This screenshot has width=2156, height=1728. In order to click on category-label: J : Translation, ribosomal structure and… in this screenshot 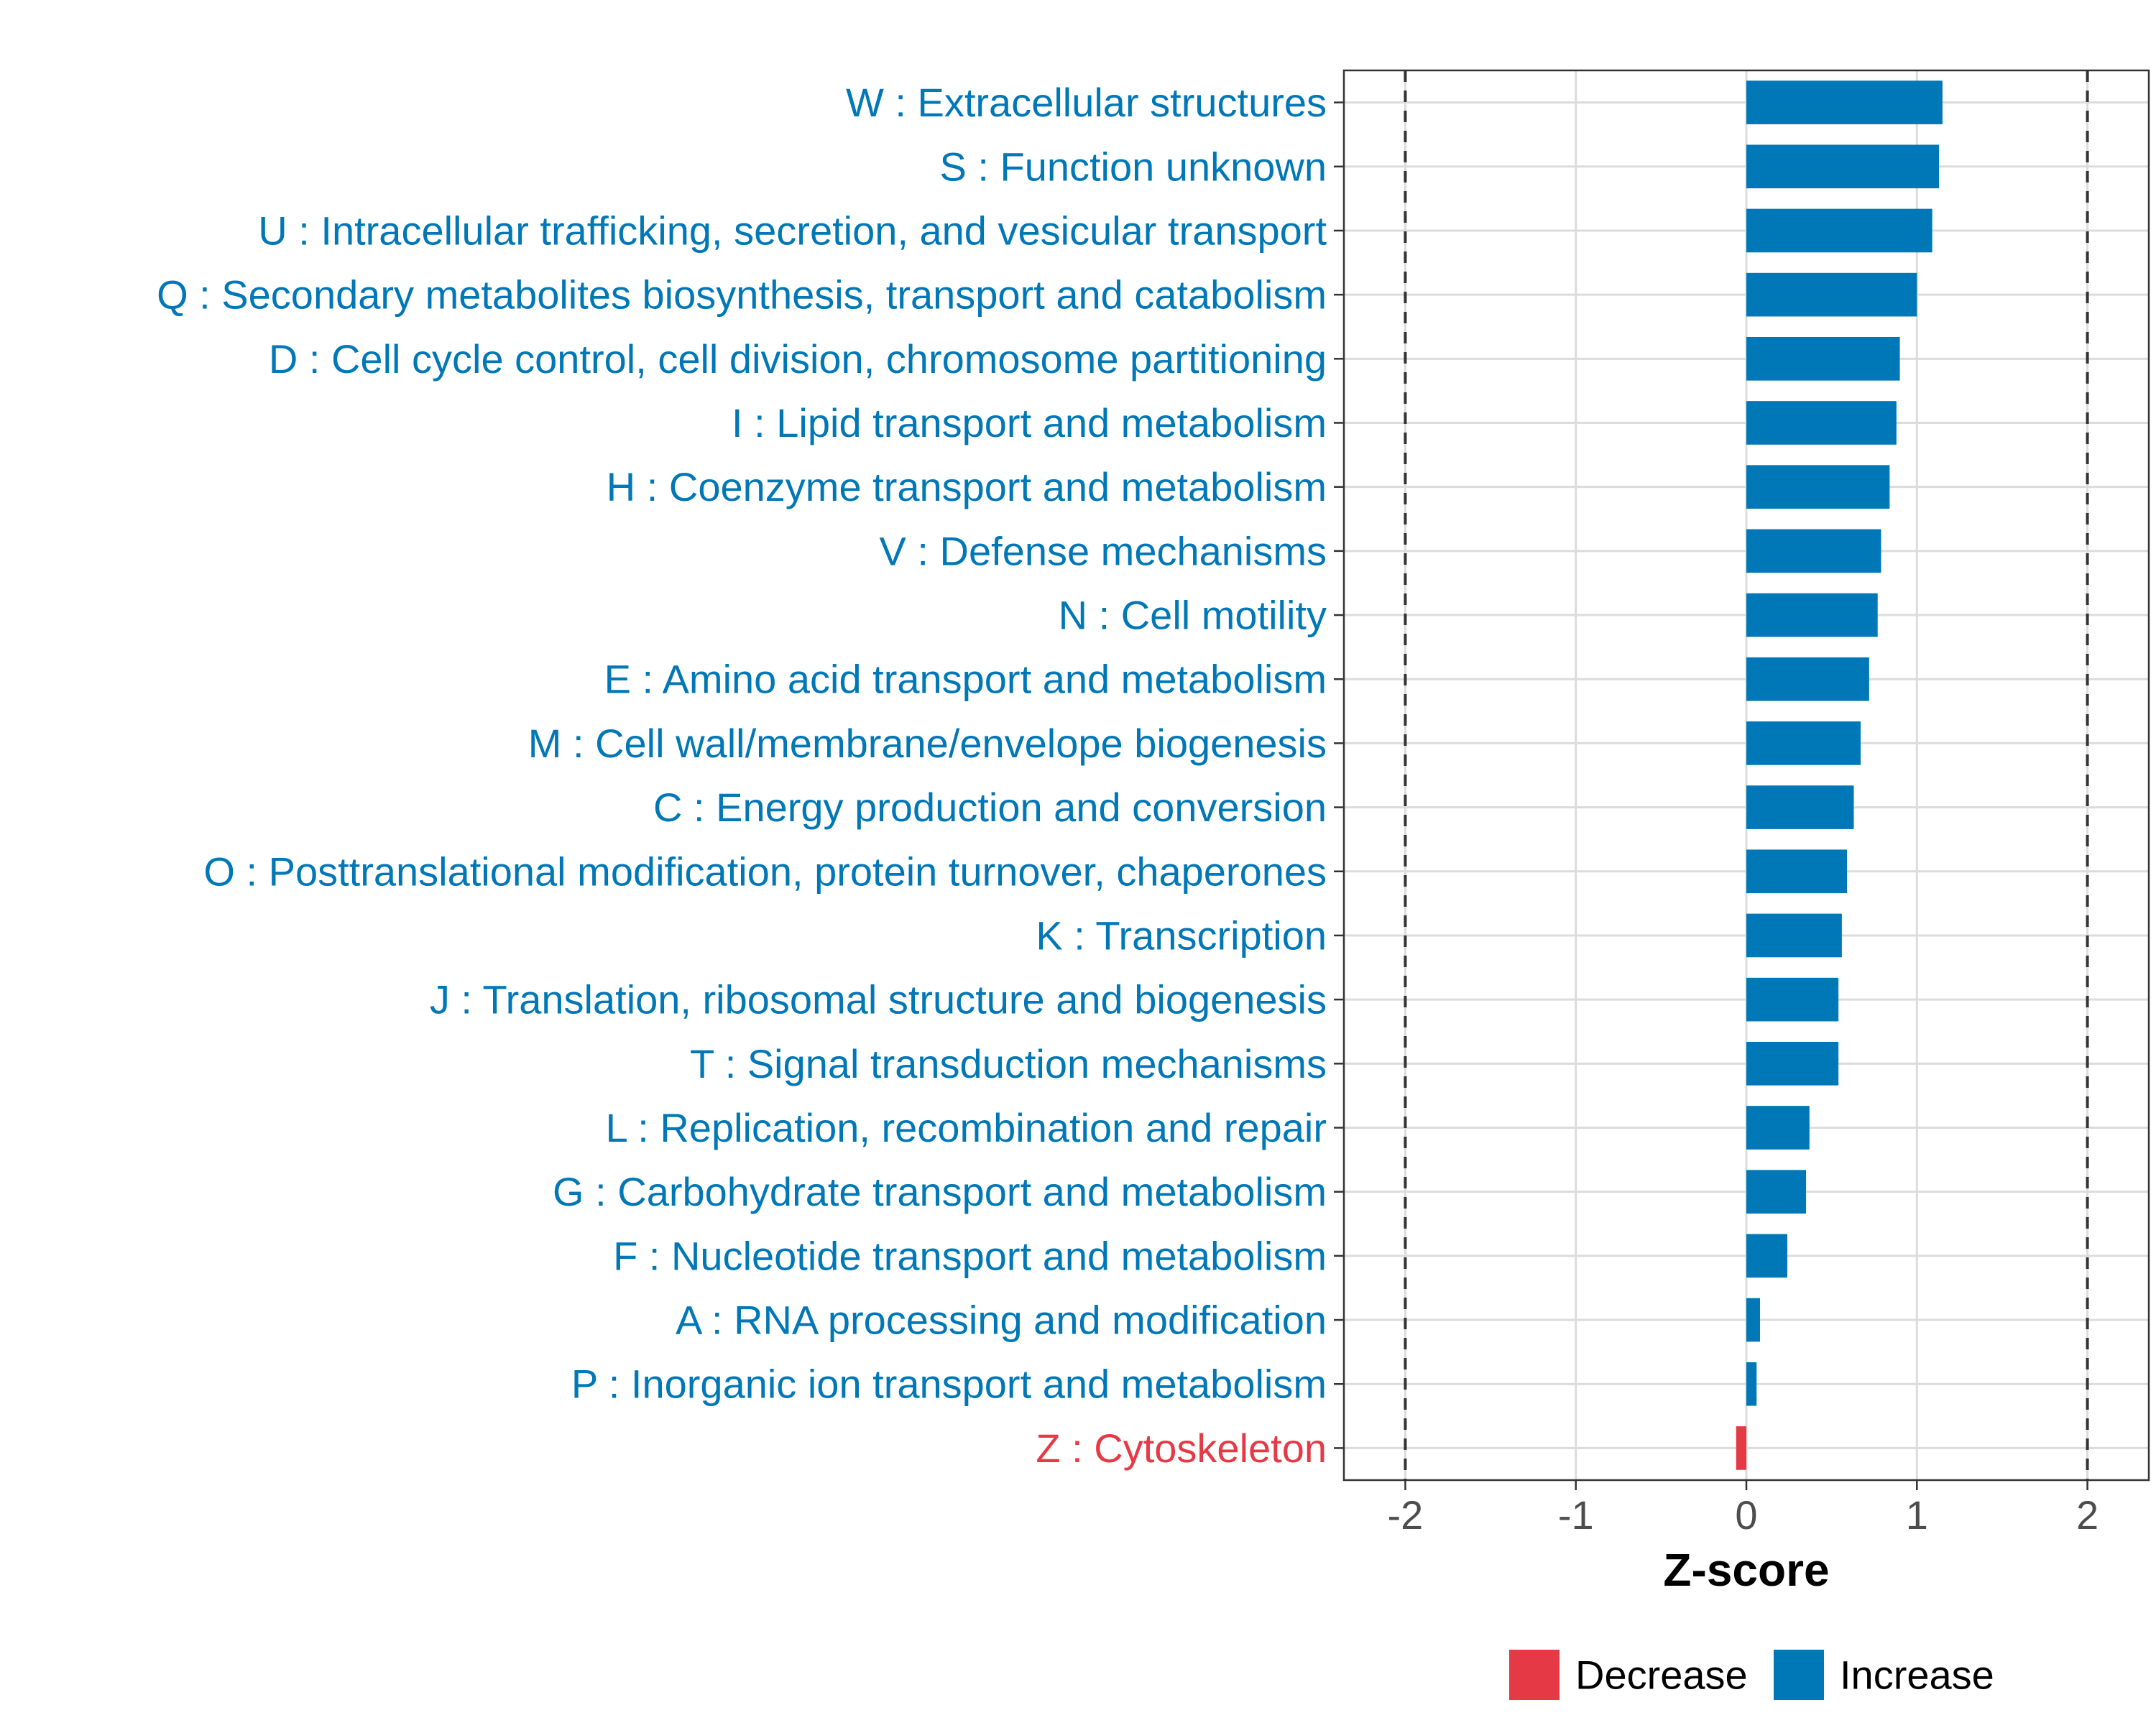, I will do `click(878, 999)`.